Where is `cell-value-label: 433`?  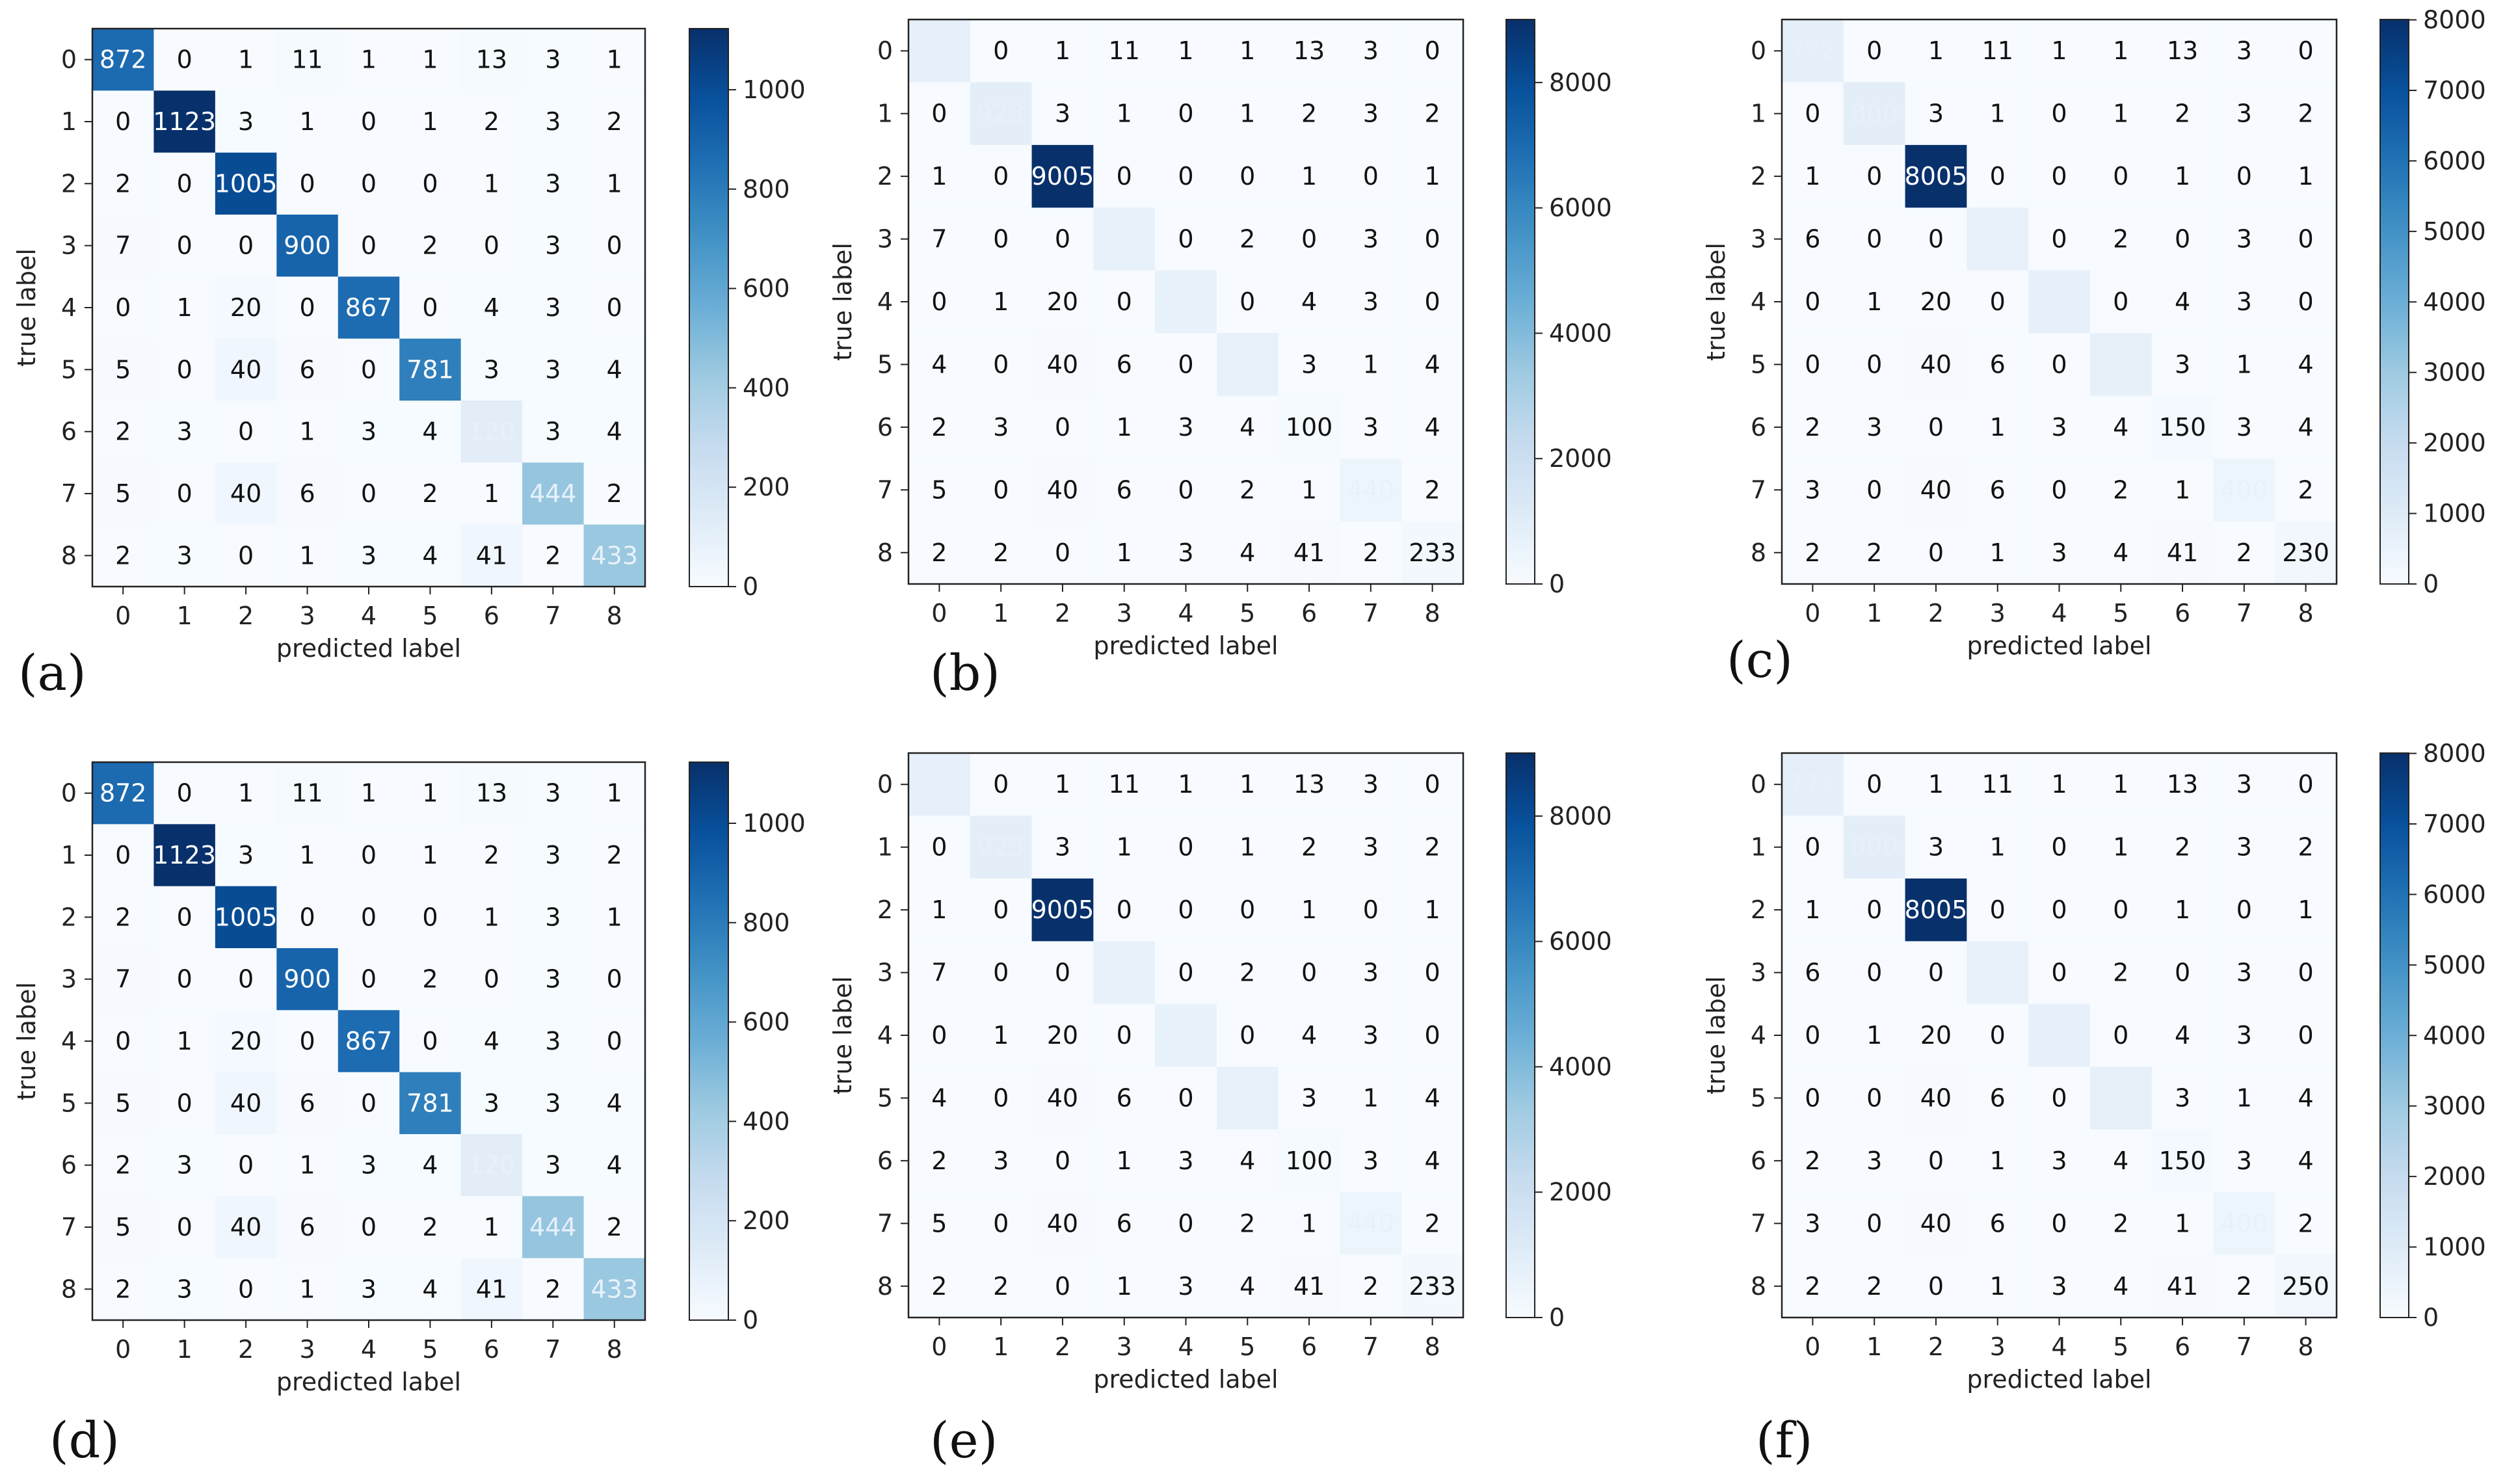
cell-value-label: 433 is located at coordinates (615, 1289).